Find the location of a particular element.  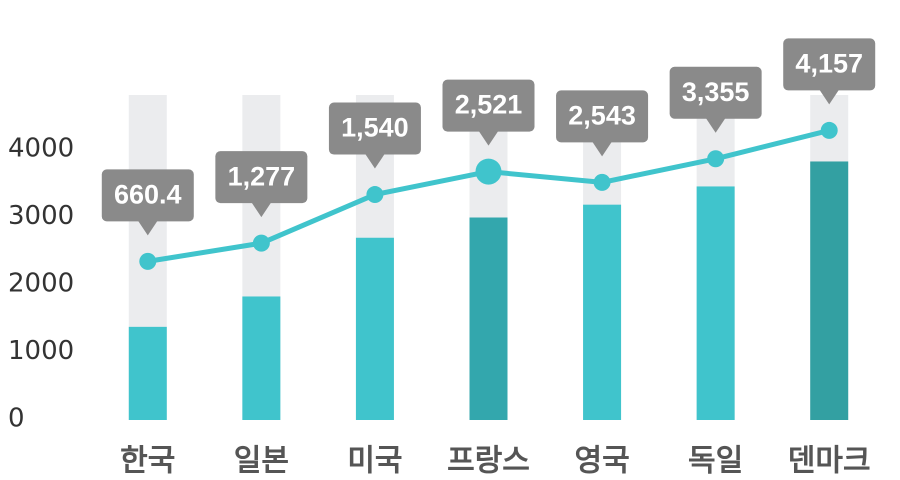

callout: 3,355 is located at coordinates (715, 99).